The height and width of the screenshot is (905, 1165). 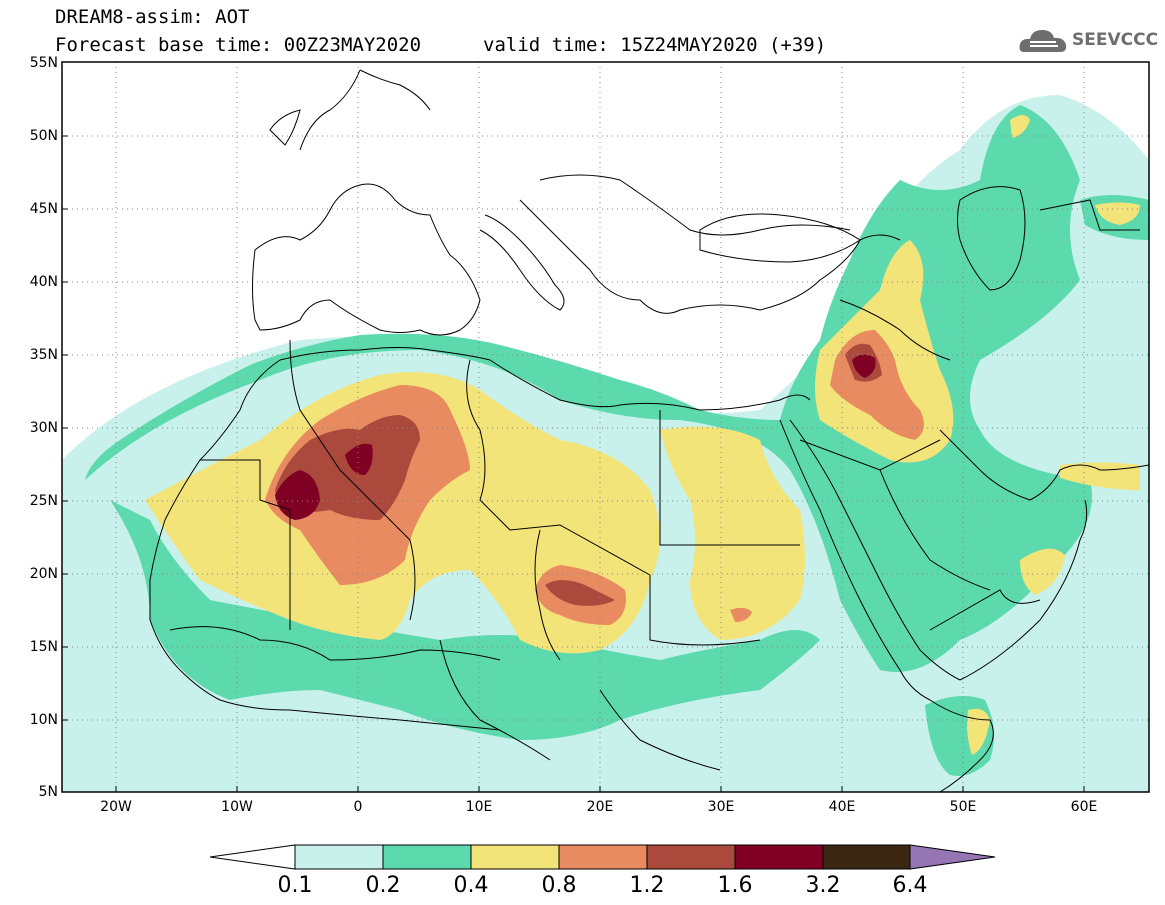 I want to click on lat-label: 45N, so click(x=43, y=209).